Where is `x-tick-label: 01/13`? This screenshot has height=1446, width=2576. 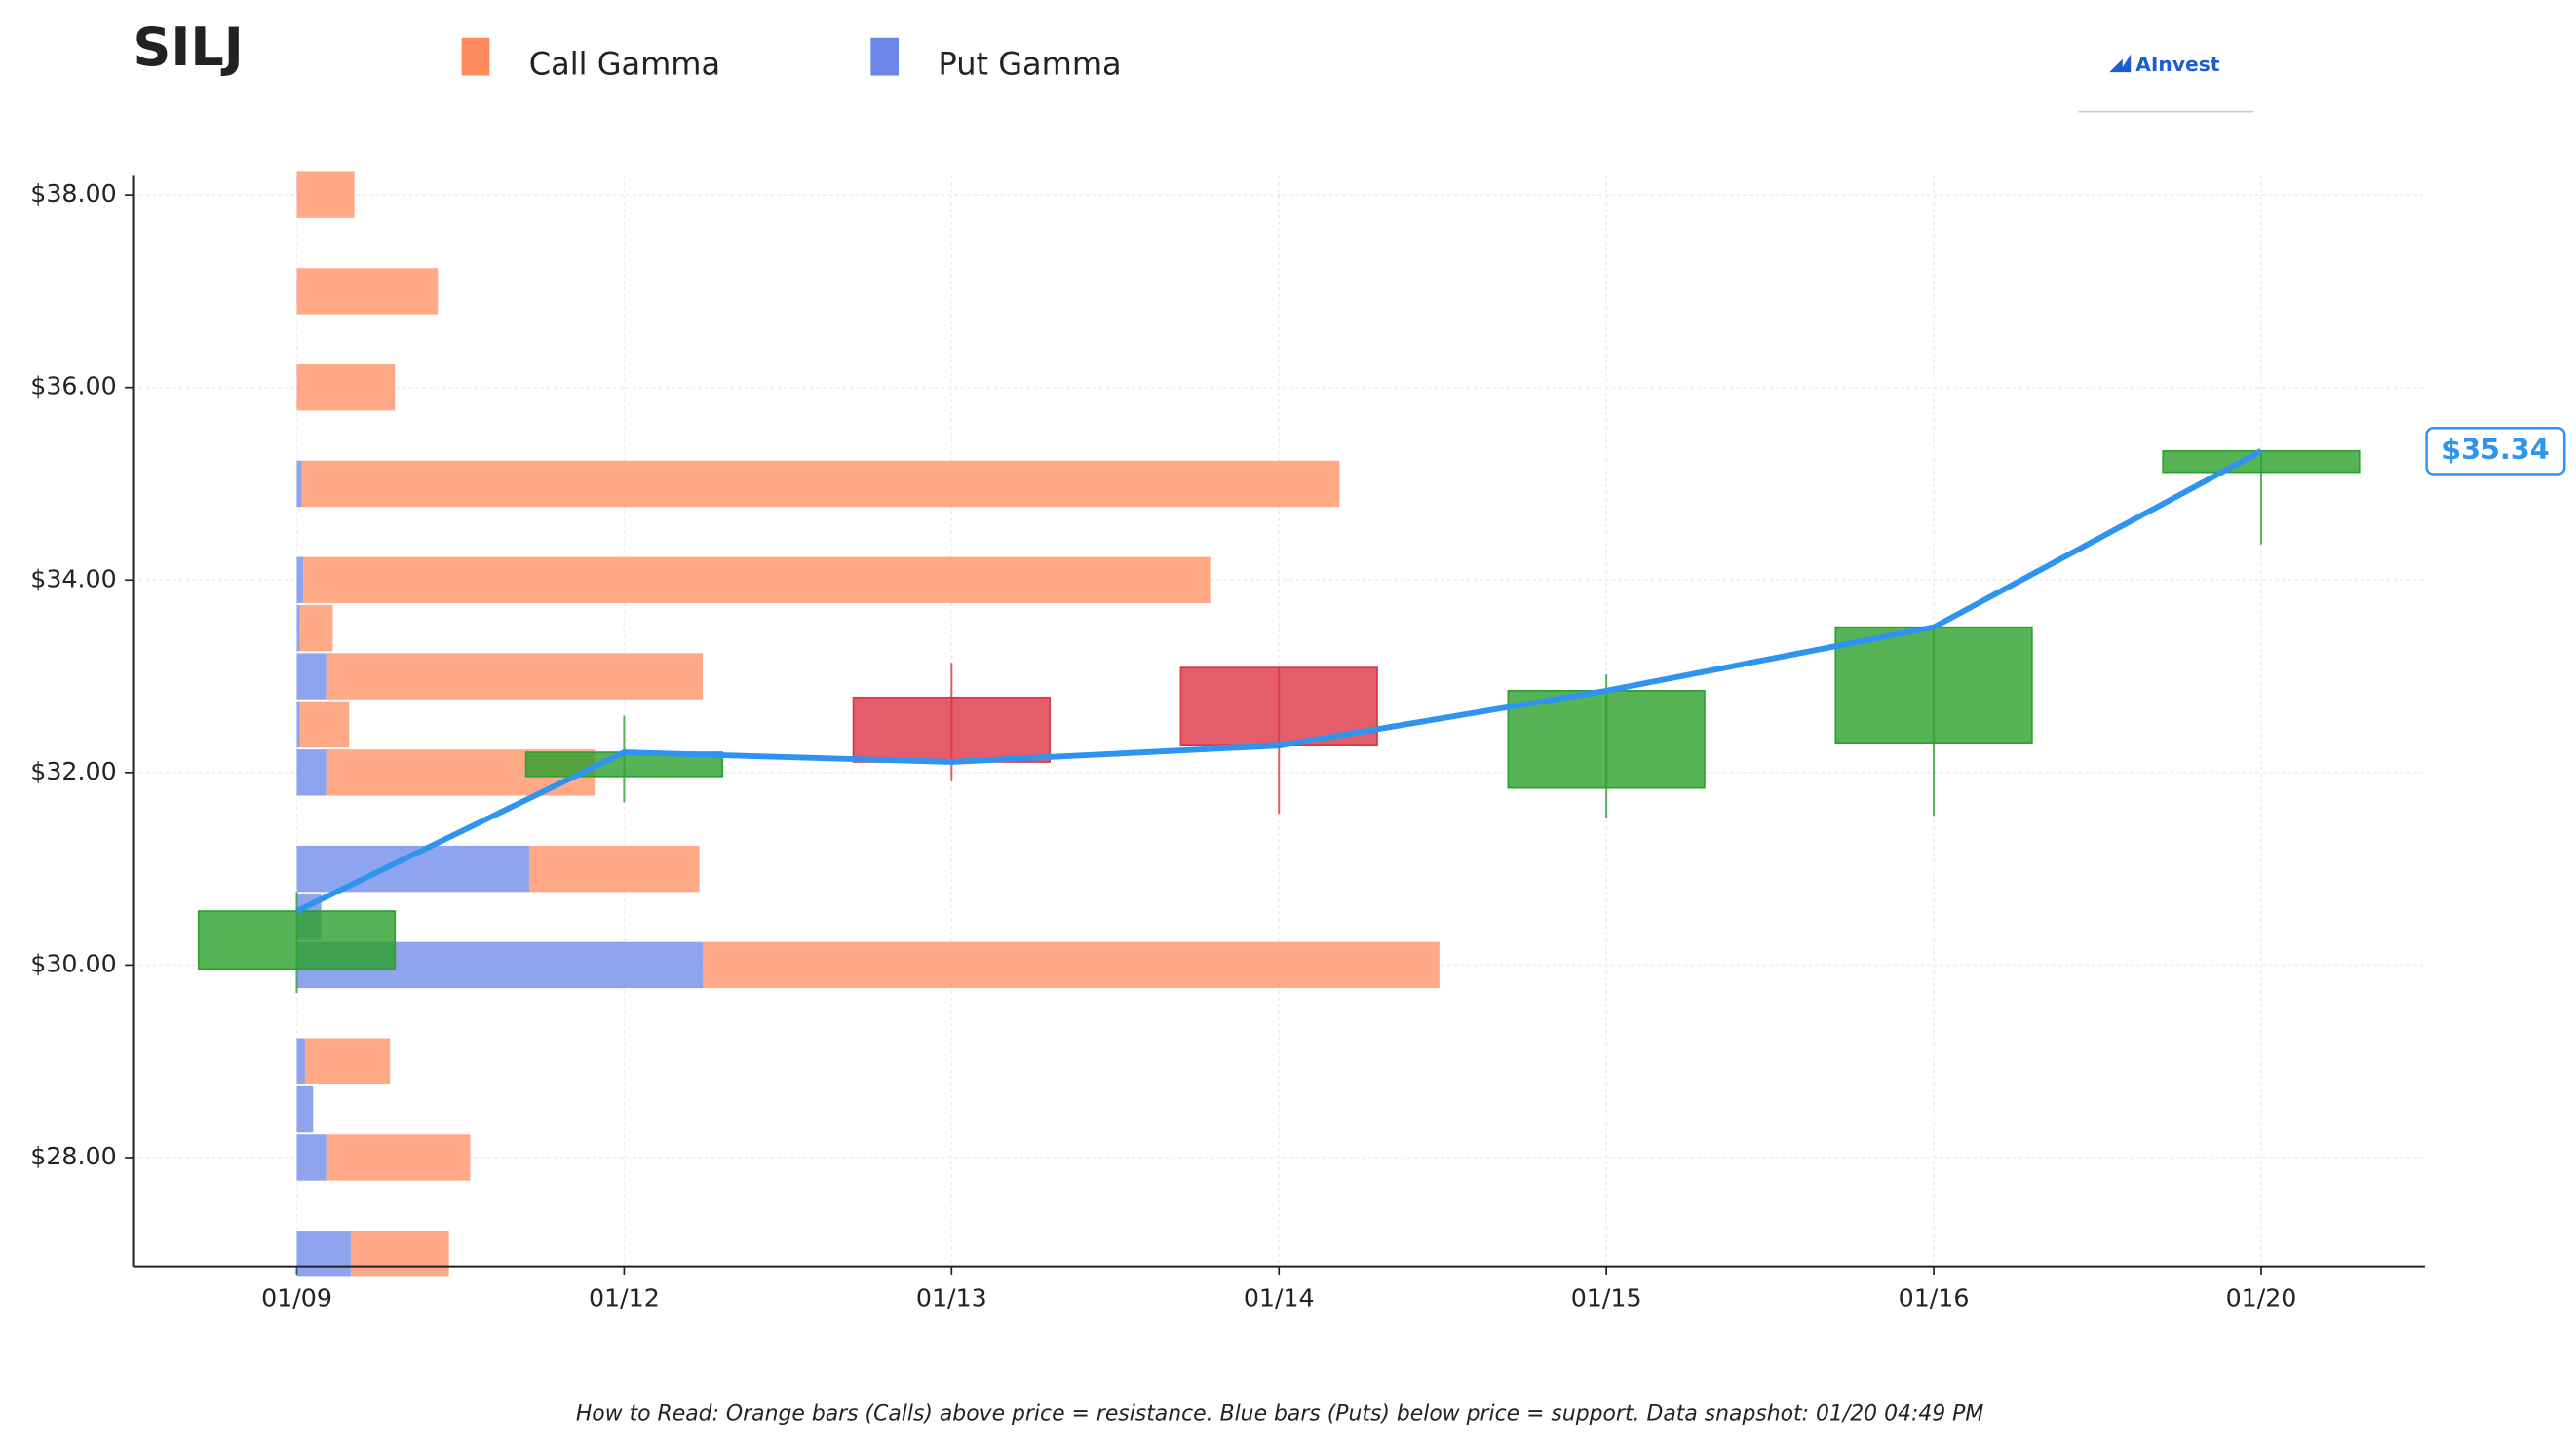
x-tick-label: 01/13 is located at coordinates (951, 1297).